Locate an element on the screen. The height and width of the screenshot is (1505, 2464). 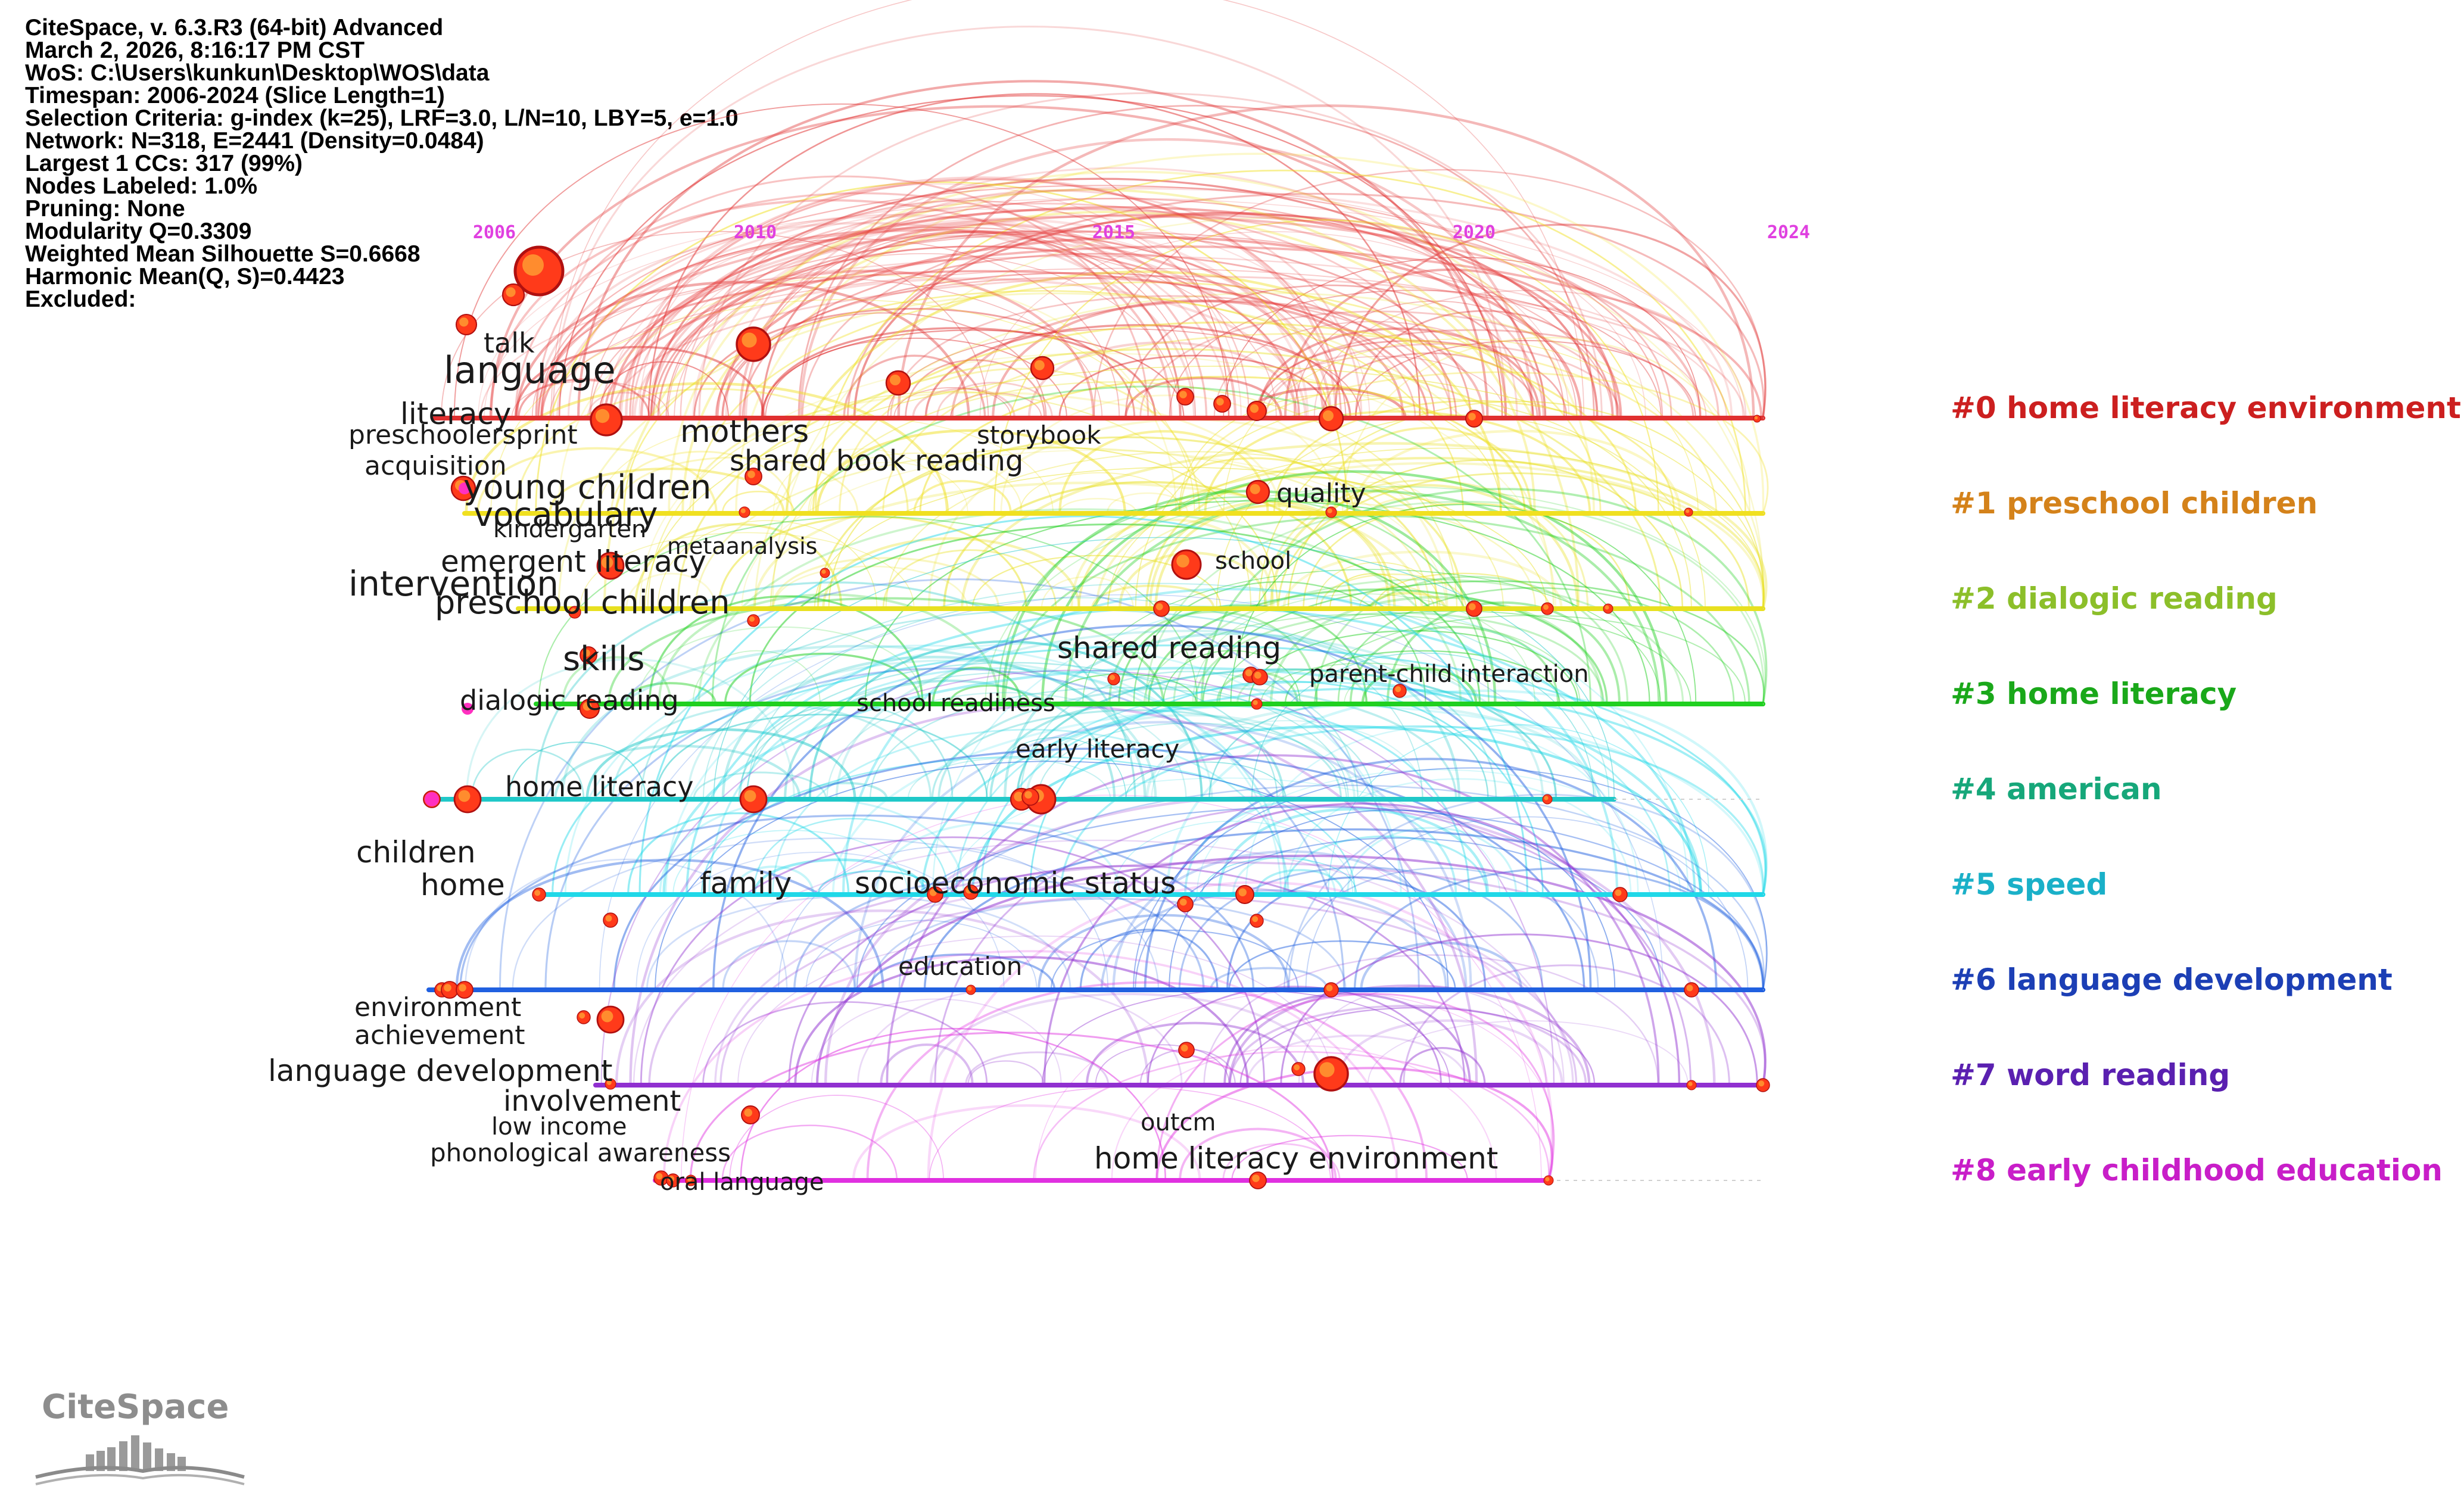
keyword-label: language development is located at coordinates (440, 1071).